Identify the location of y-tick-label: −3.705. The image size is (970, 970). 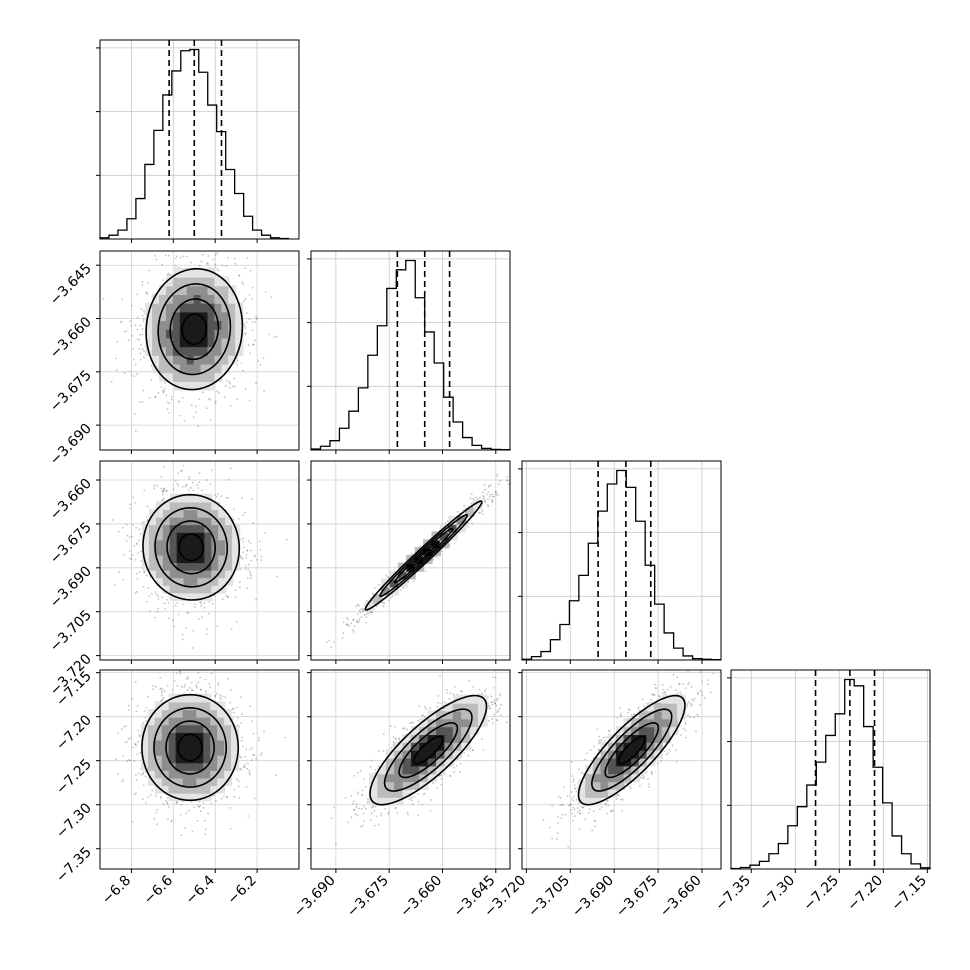
(71, 631).